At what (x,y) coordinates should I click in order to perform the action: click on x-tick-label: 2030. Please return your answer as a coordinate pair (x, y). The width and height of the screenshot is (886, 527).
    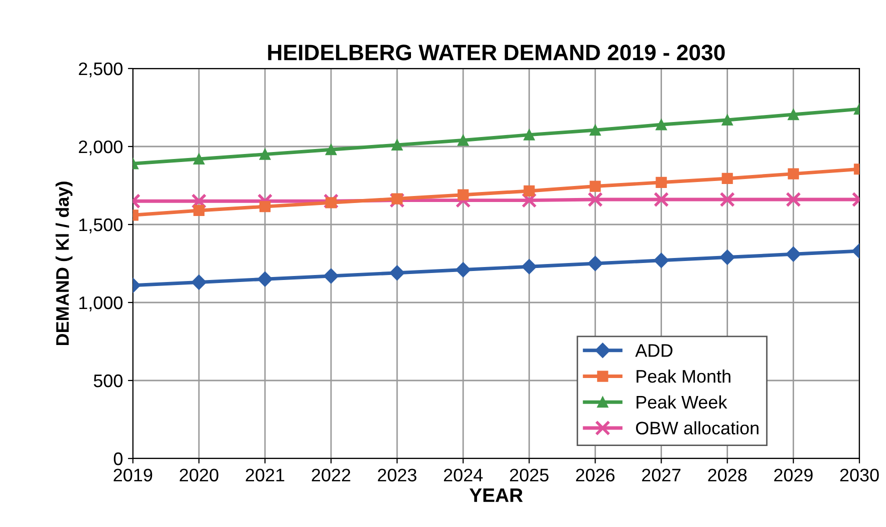
    Looking at the image, I should click on (859, 475).